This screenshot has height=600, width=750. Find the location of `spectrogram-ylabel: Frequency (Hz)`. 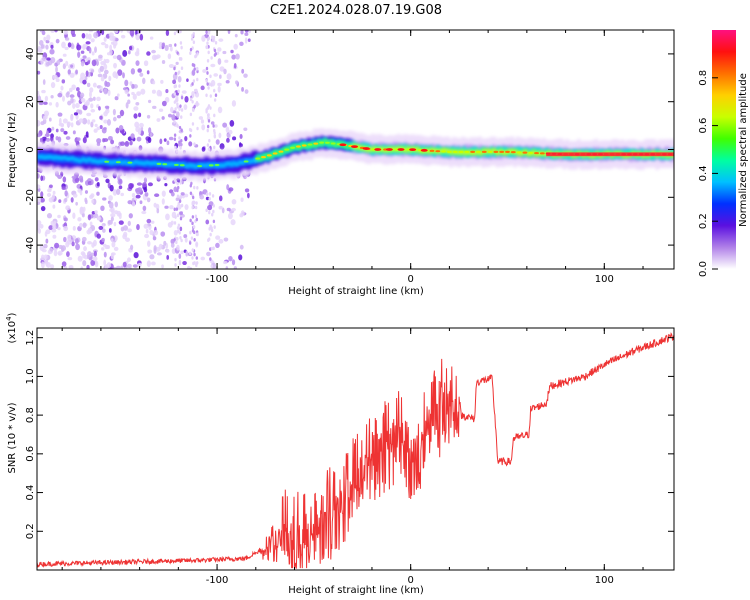

spectrogram-ylabel: Frequency (Hz) is located at coordinates (12, 150).